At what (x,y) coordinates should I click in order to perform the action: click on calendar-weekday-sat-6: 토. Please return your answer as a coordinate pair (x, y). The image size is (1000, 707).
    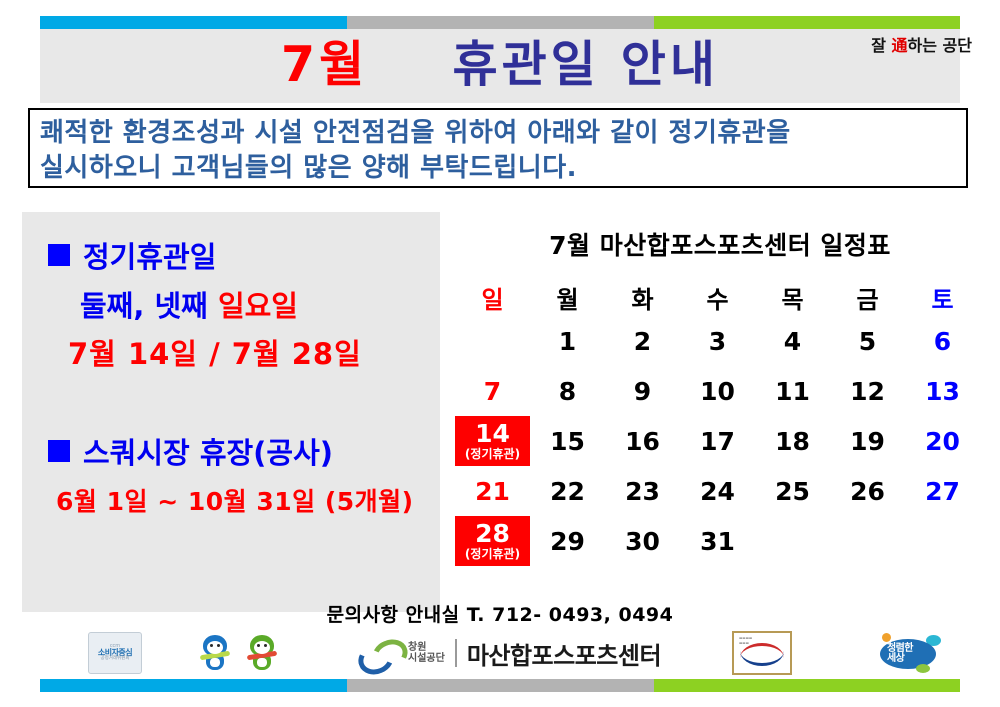
    Looking at the image, I should click on (942, 299).